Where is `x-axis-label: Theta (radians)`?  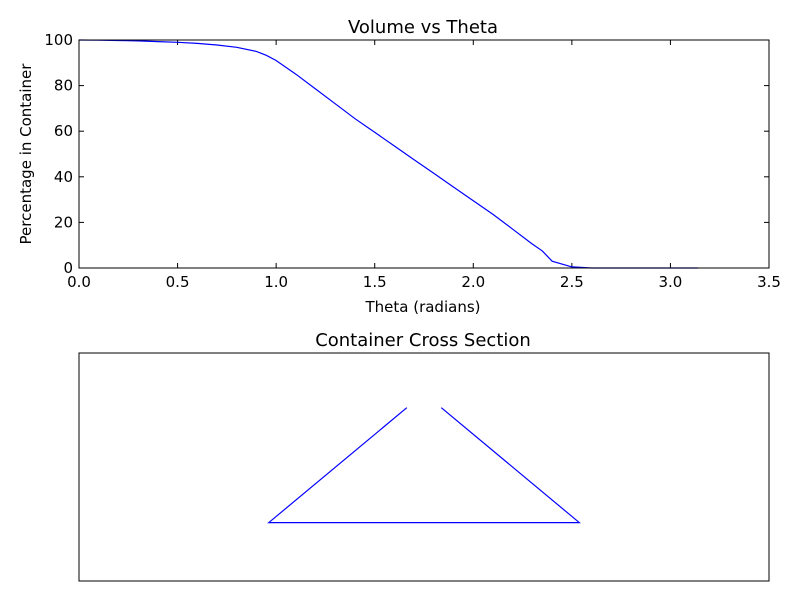
x-axis-label: Theta (radians) is located at coordinates (422, 307).